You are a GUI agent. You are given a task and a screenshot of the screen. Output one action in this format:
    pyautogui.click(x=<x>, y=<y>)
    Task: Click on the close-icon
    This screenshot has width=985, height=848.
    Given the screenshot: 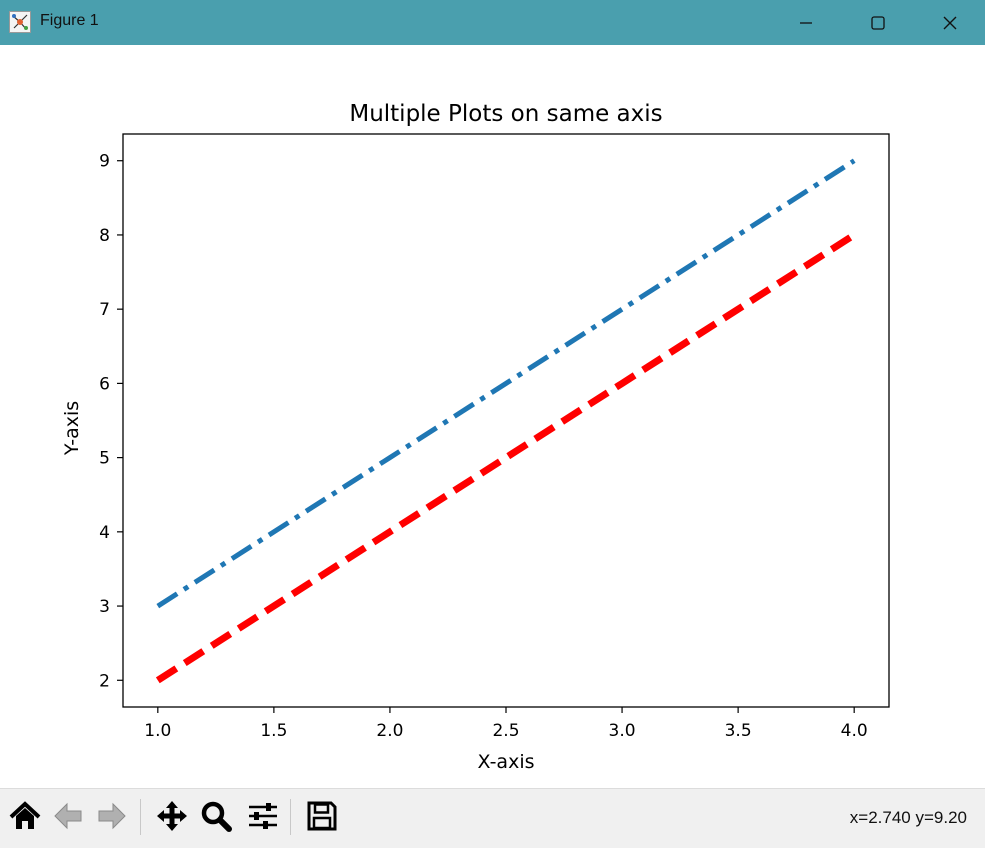 What is the action you would take?
    pyautogui.click(x=950, y=23)
    